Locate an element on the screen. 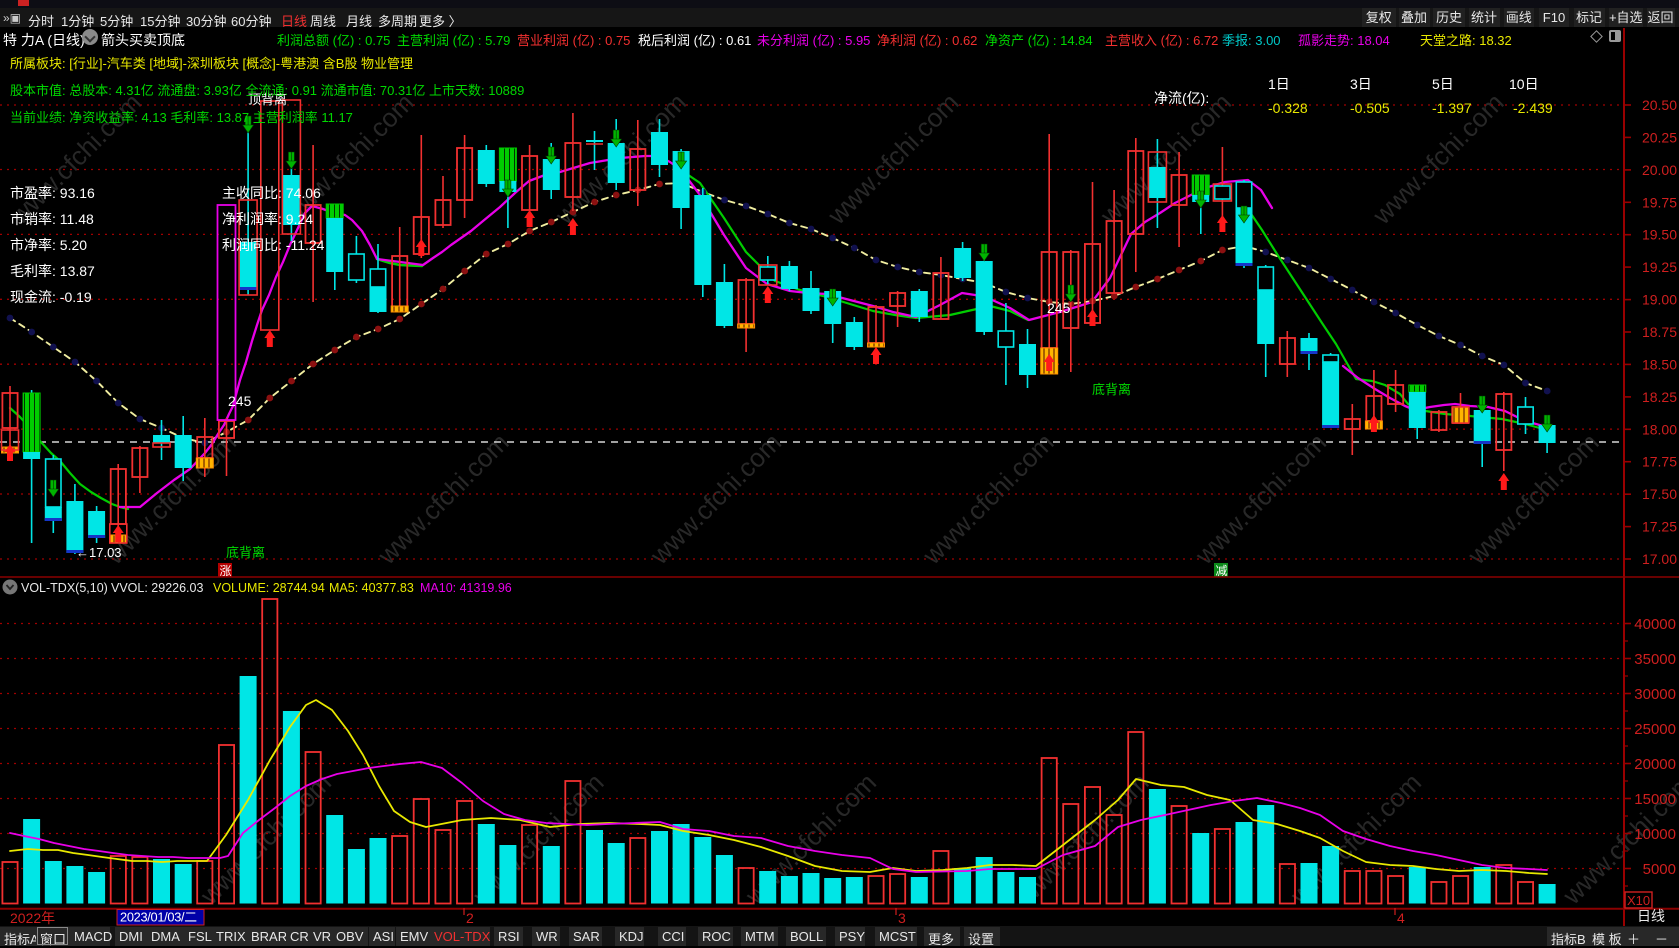 This screenshot has width=1679, height=948. svg-text: 15000 is located at coordinates (1655, 799).